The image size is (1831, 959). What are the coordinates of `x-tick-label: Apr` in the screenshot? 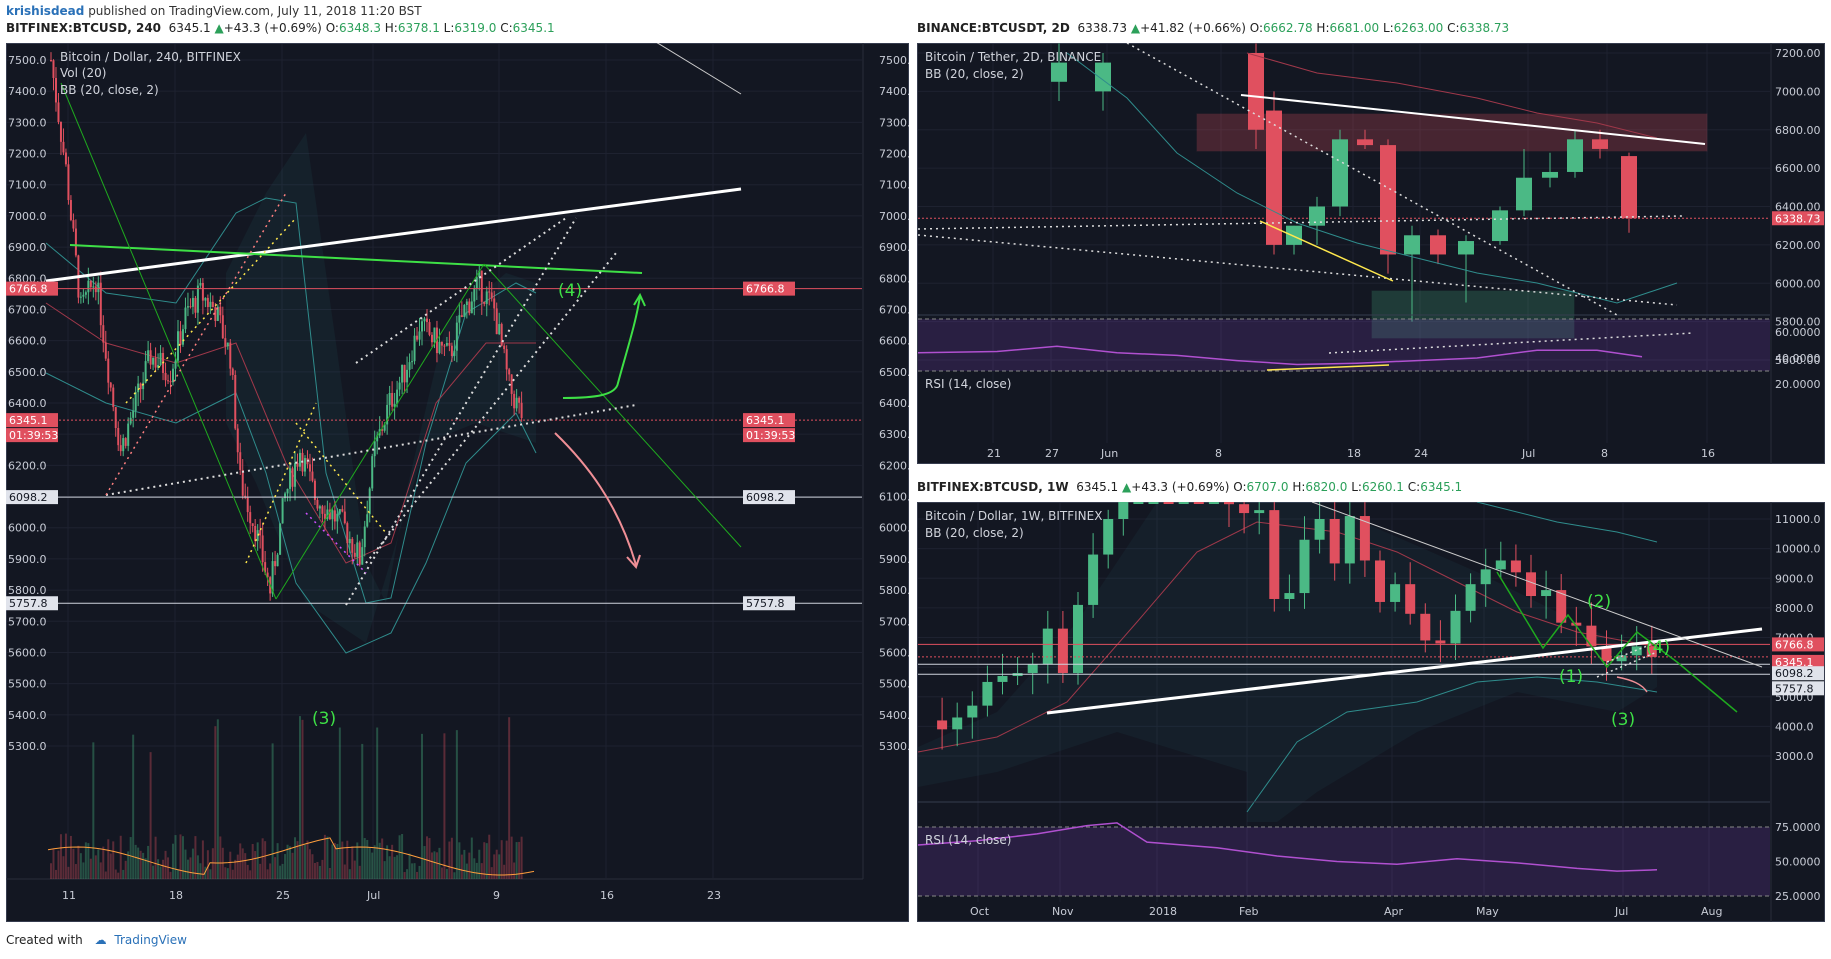 It's located at (1394, 911).